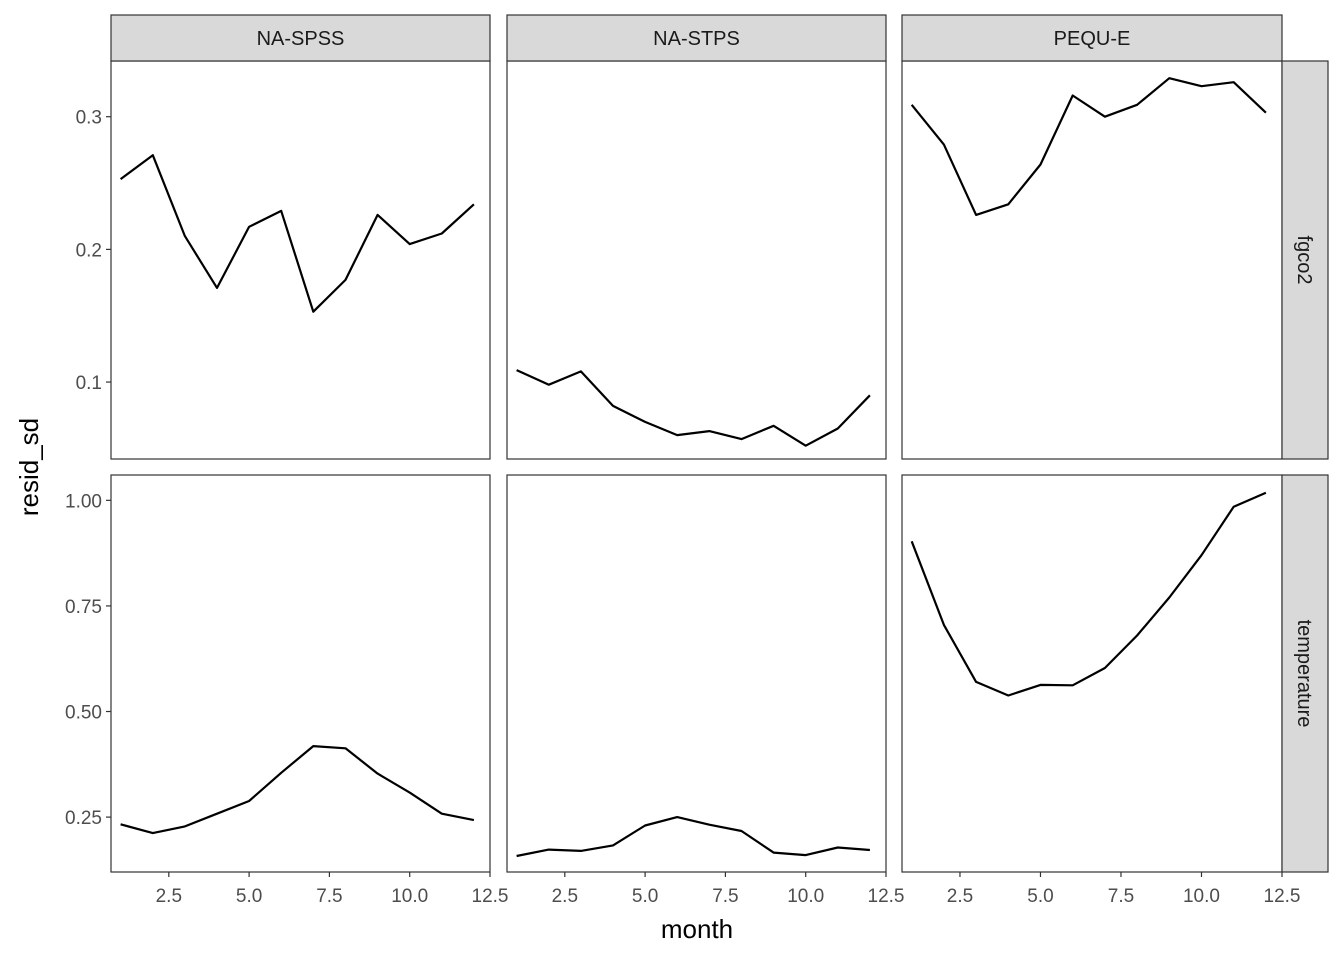  What do you see at coordinates (696, 260) in the screenshot?
I see `panel-na-stps-fgco2` at bounding box center [696, 260].